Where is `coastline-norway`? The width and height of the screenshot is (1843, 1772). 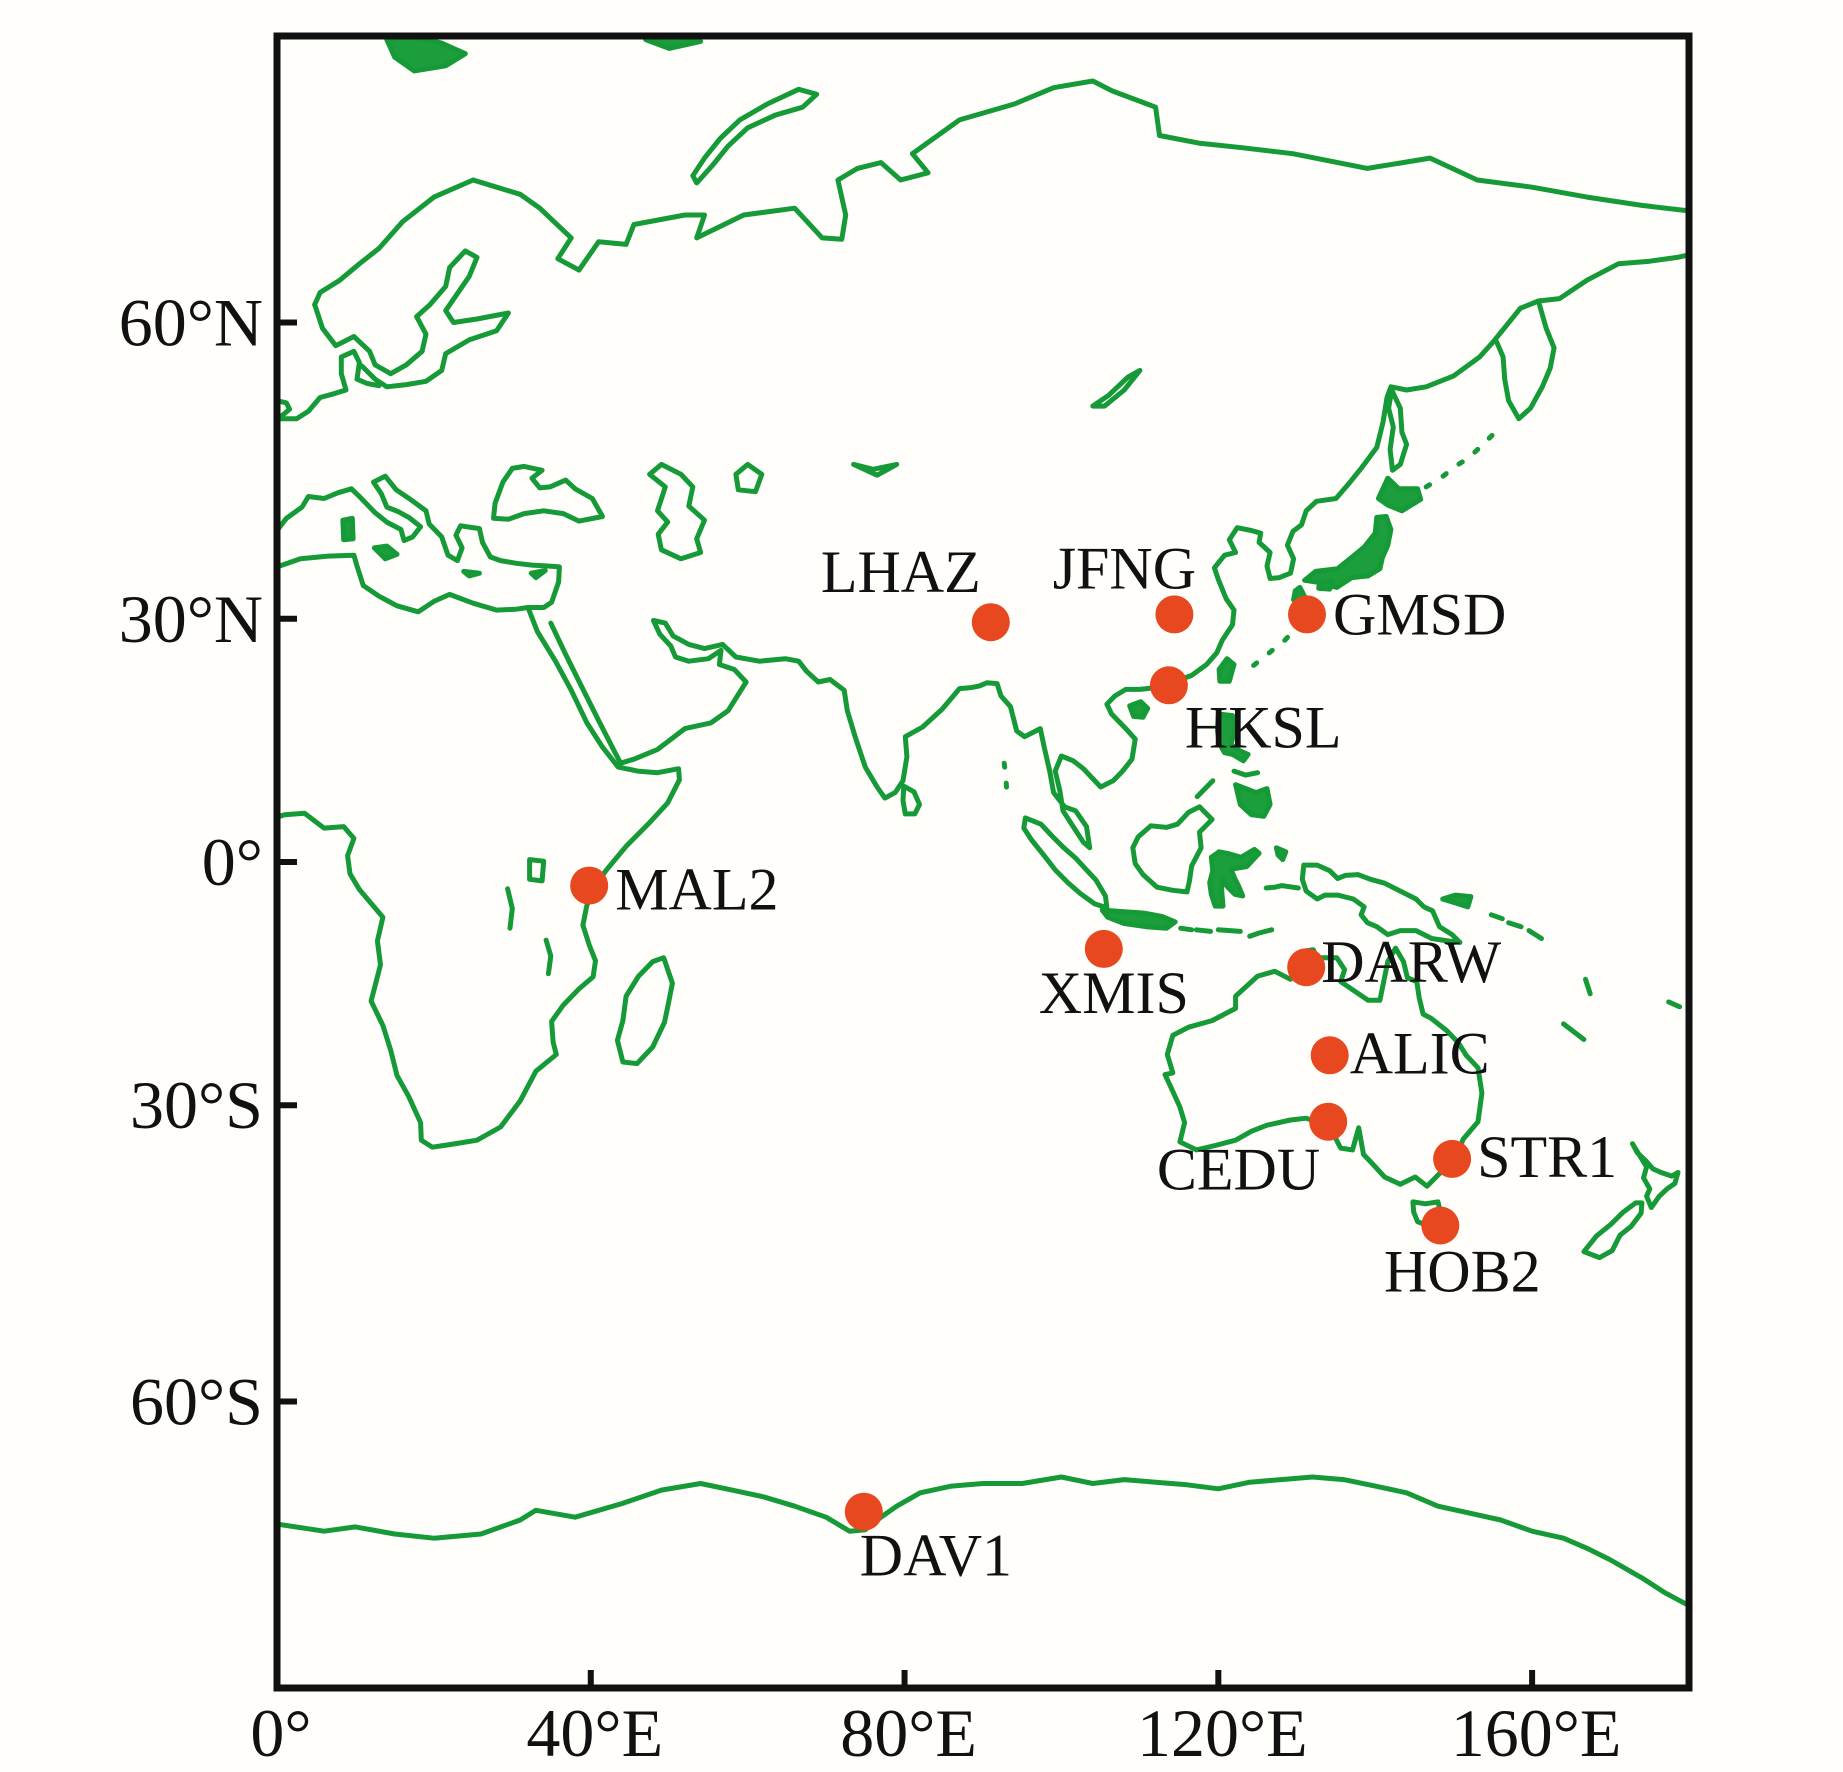 coastline-norway is located at coordinates (394, 242).